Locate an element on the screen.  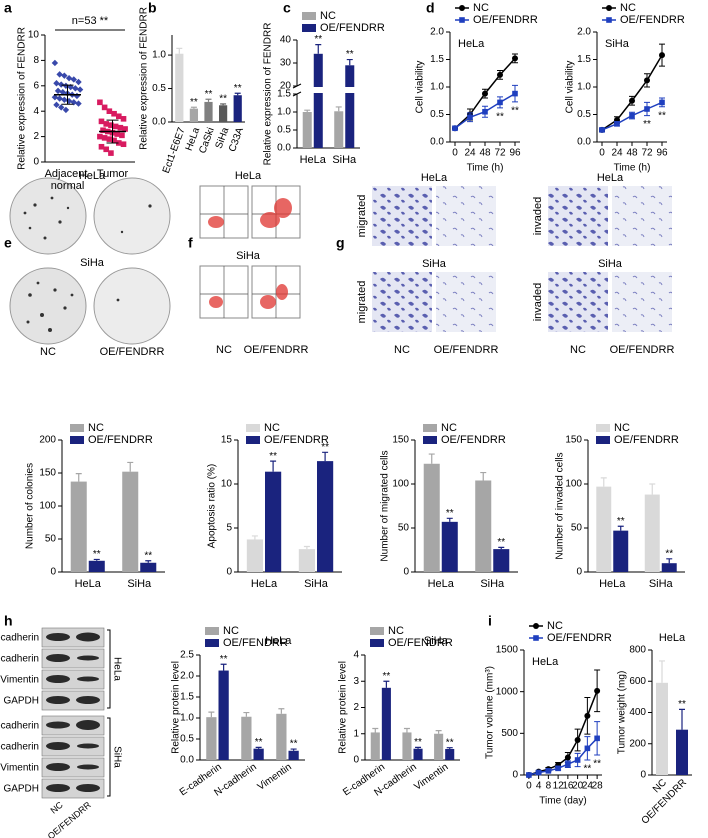
y-tick-label: 2 is located at coordinates (356, 707).